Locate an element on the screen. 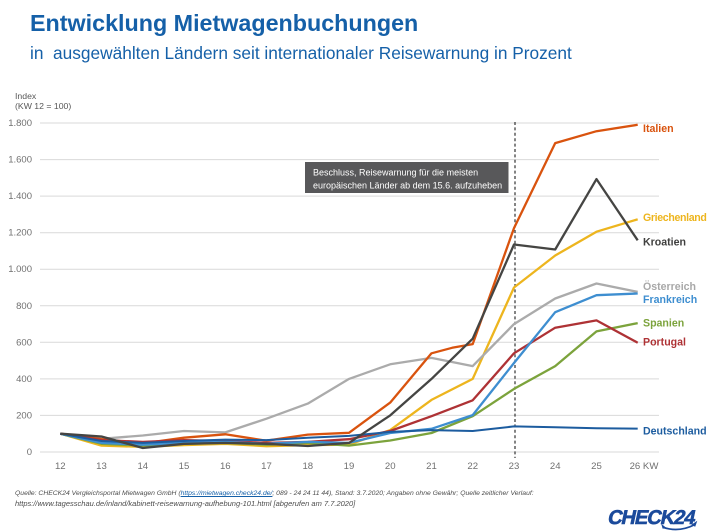  svg-text: 24 is located at coordinates (555, 466).